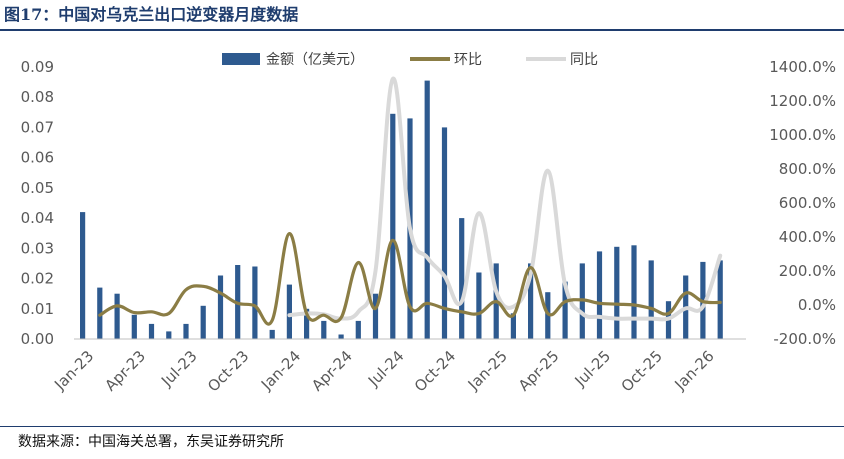 This screenshot has width=844, height=459. Describe the element at coordinates (37, 158) in the screenshot. I see `y-left-tick-label: 0.06` at that location.